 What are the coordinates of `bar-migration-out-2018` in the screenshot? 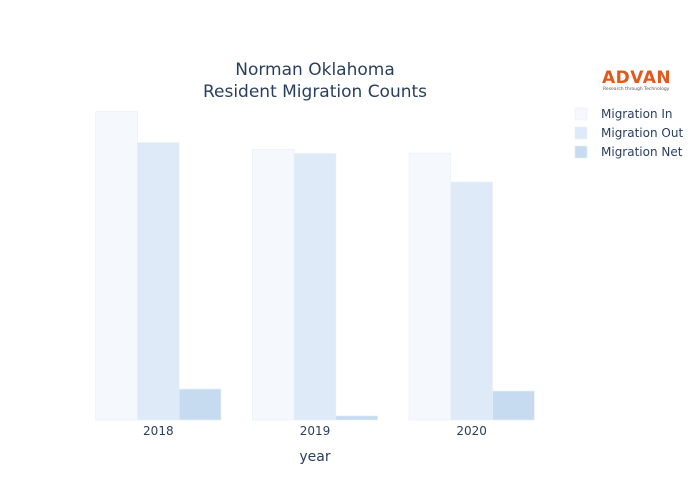 It's located at (158, 281).